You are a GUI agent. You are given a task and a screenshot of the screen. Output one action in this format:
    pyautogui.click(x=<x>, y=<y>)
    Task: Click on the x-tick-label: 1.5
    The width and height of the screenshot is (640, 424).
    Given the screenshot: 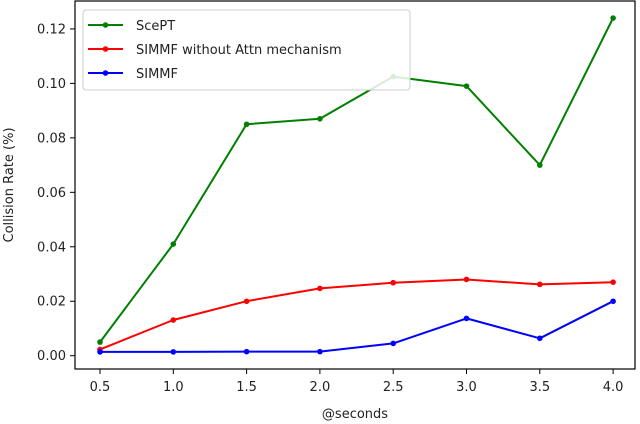 What is the action you would take?
    pyautogui.click(x=246, y=387)
    